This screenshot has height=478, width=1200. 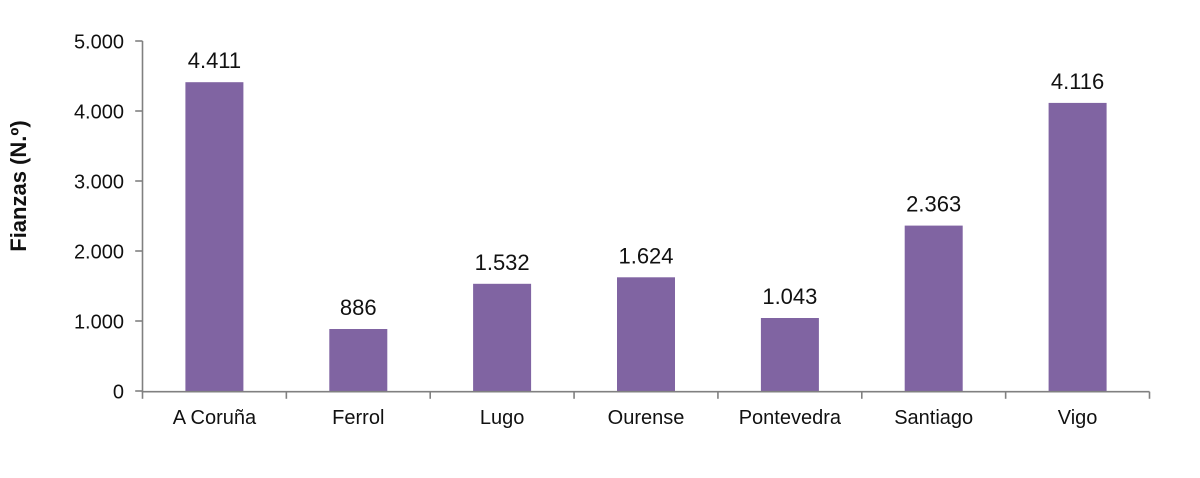 I want to click on svg-text: 3.000, so click(x=99, y=183).